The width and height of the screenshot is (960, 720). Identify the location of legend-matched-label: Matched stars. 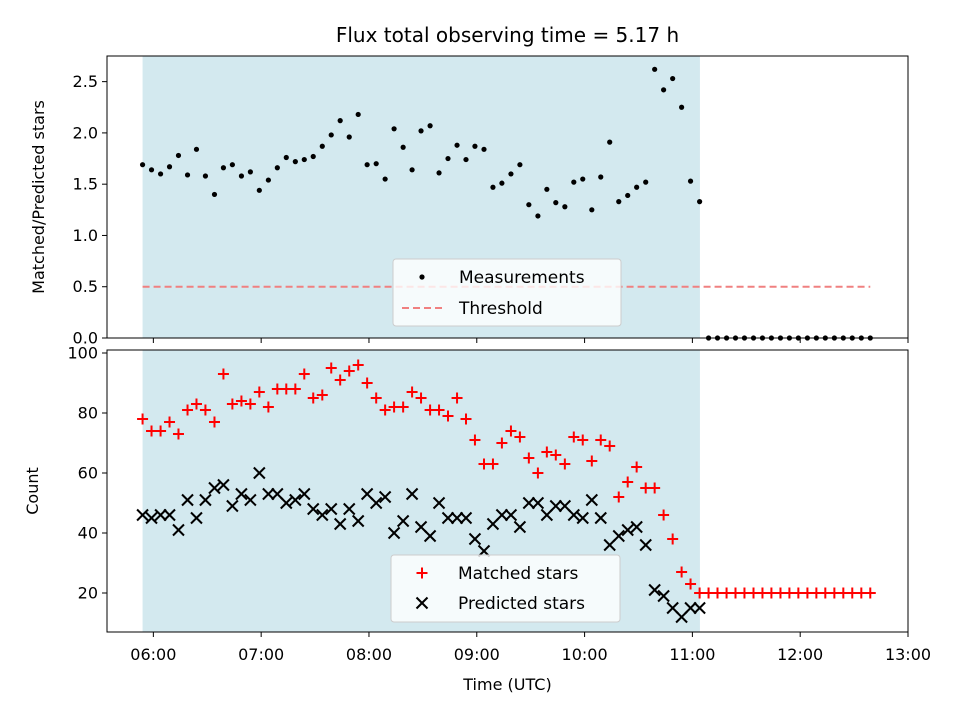
(518, 574).